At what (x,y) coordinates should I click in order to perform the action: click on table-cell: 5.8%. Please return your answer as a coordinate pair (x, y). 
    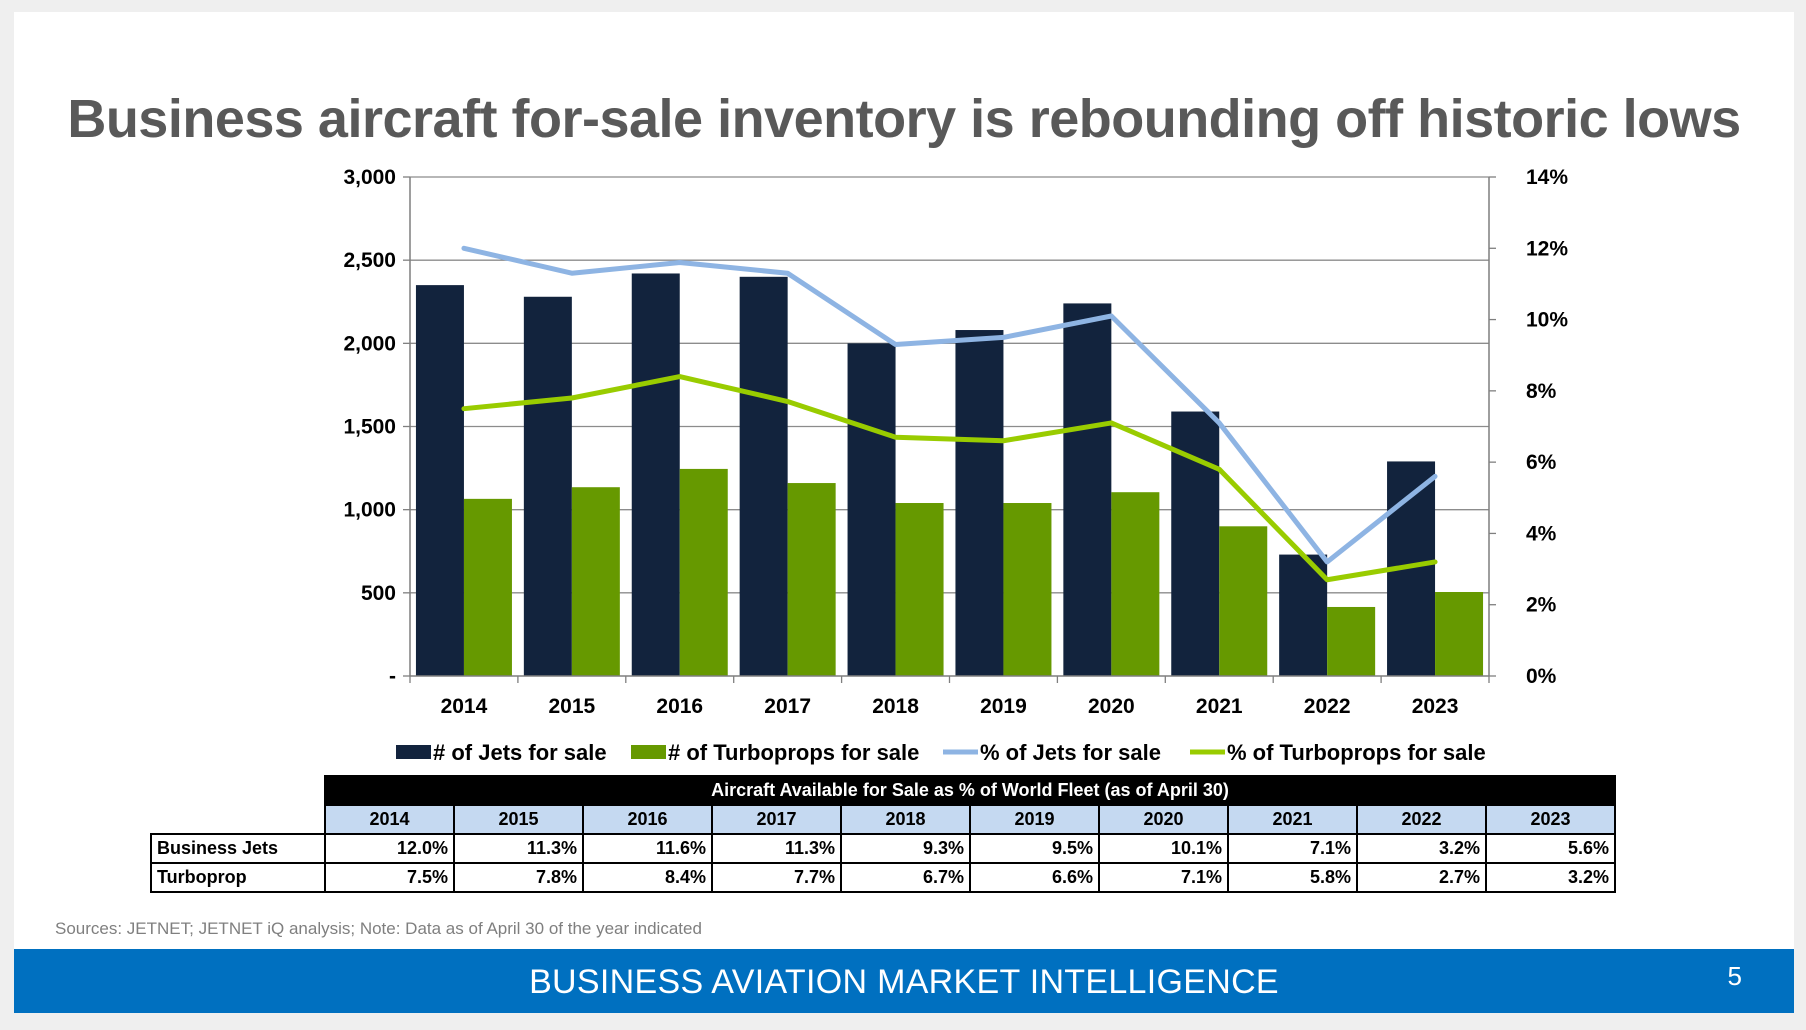
    Looking at the image, I should click on (1292, 877).